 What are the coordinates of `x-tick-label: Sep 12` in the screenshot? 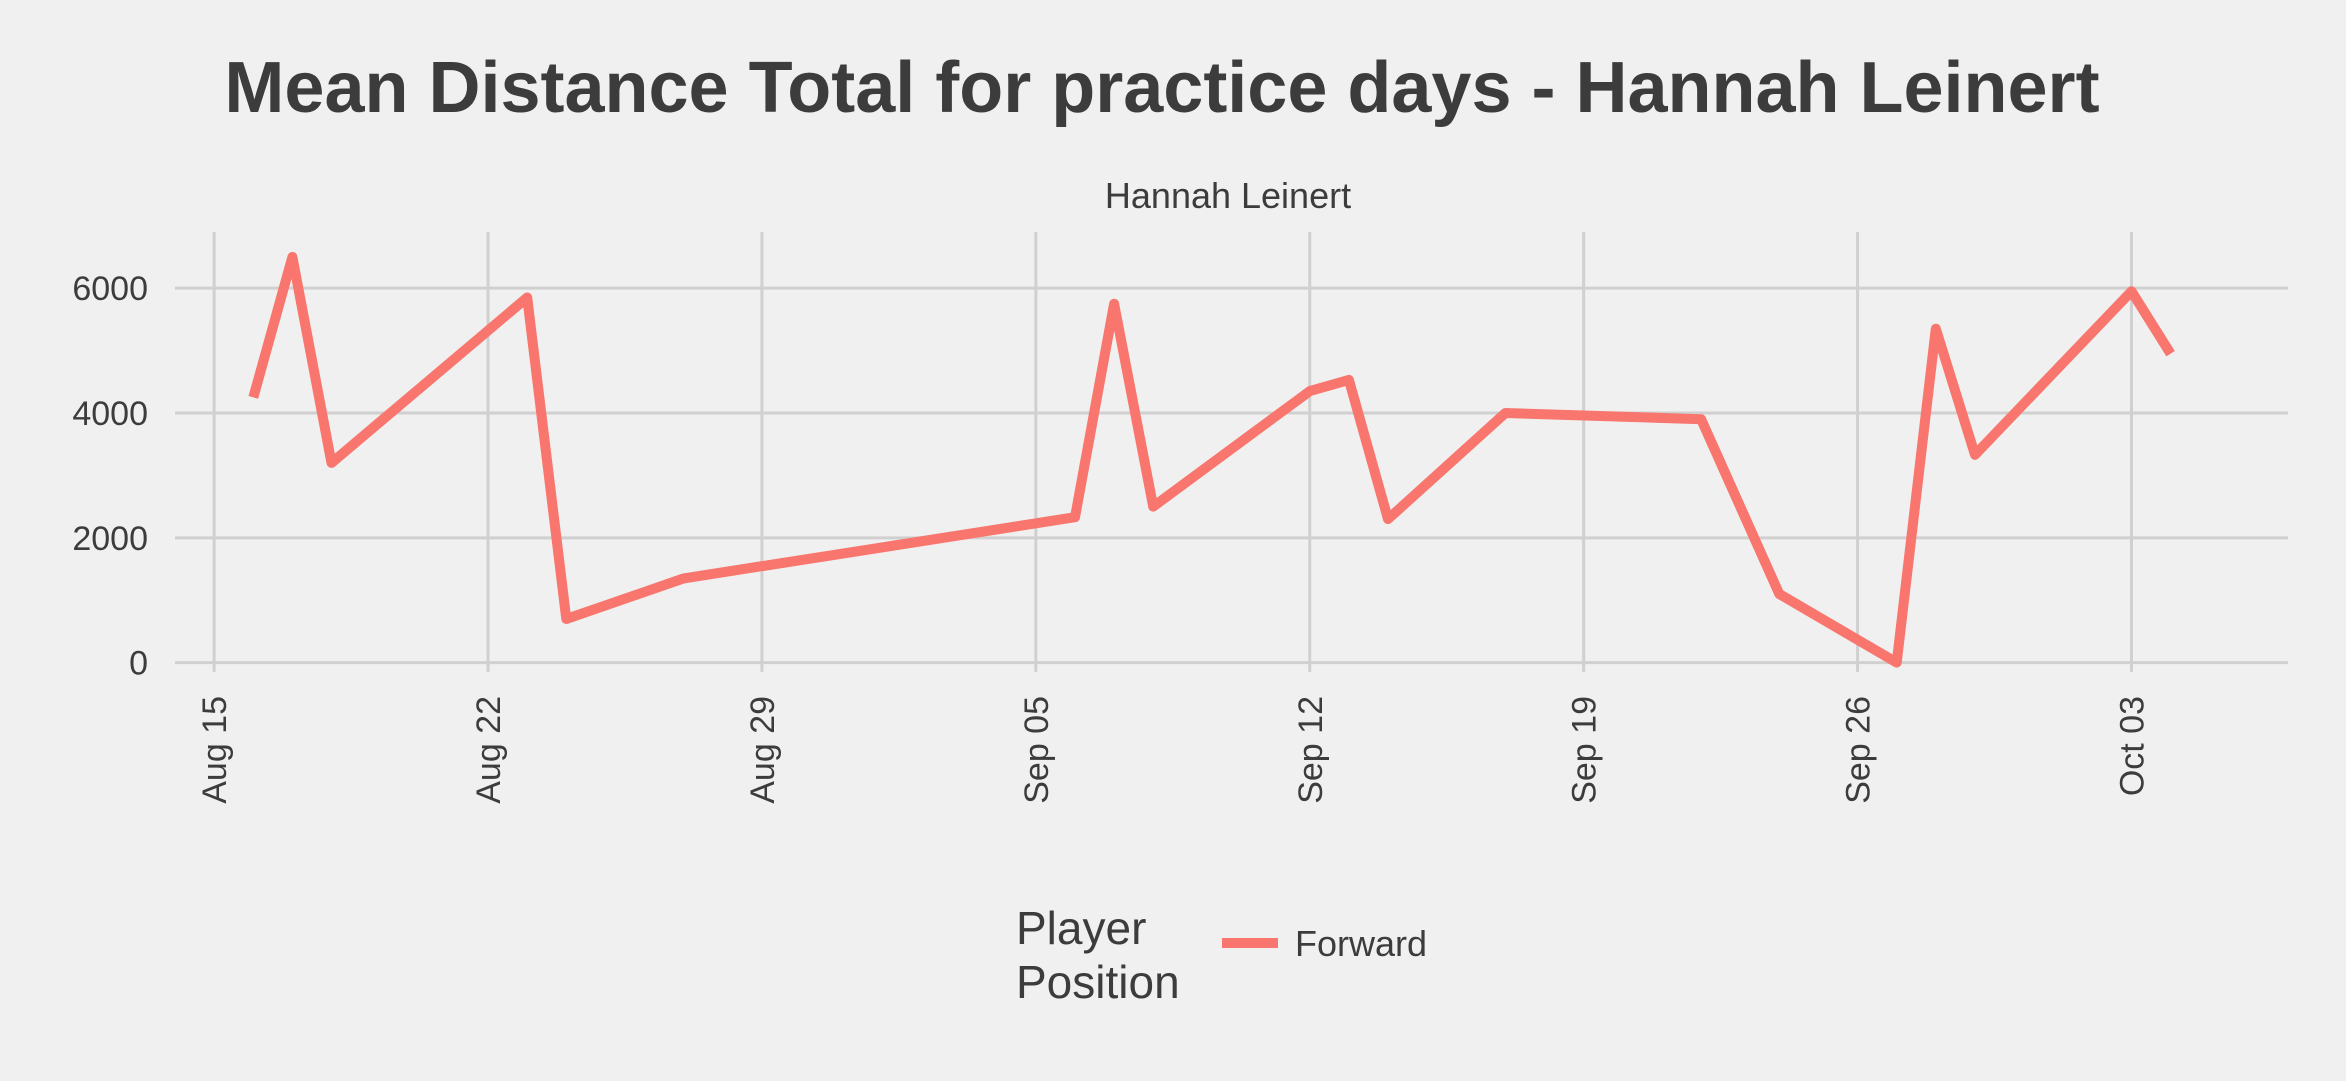 It's located at (1311, 750).